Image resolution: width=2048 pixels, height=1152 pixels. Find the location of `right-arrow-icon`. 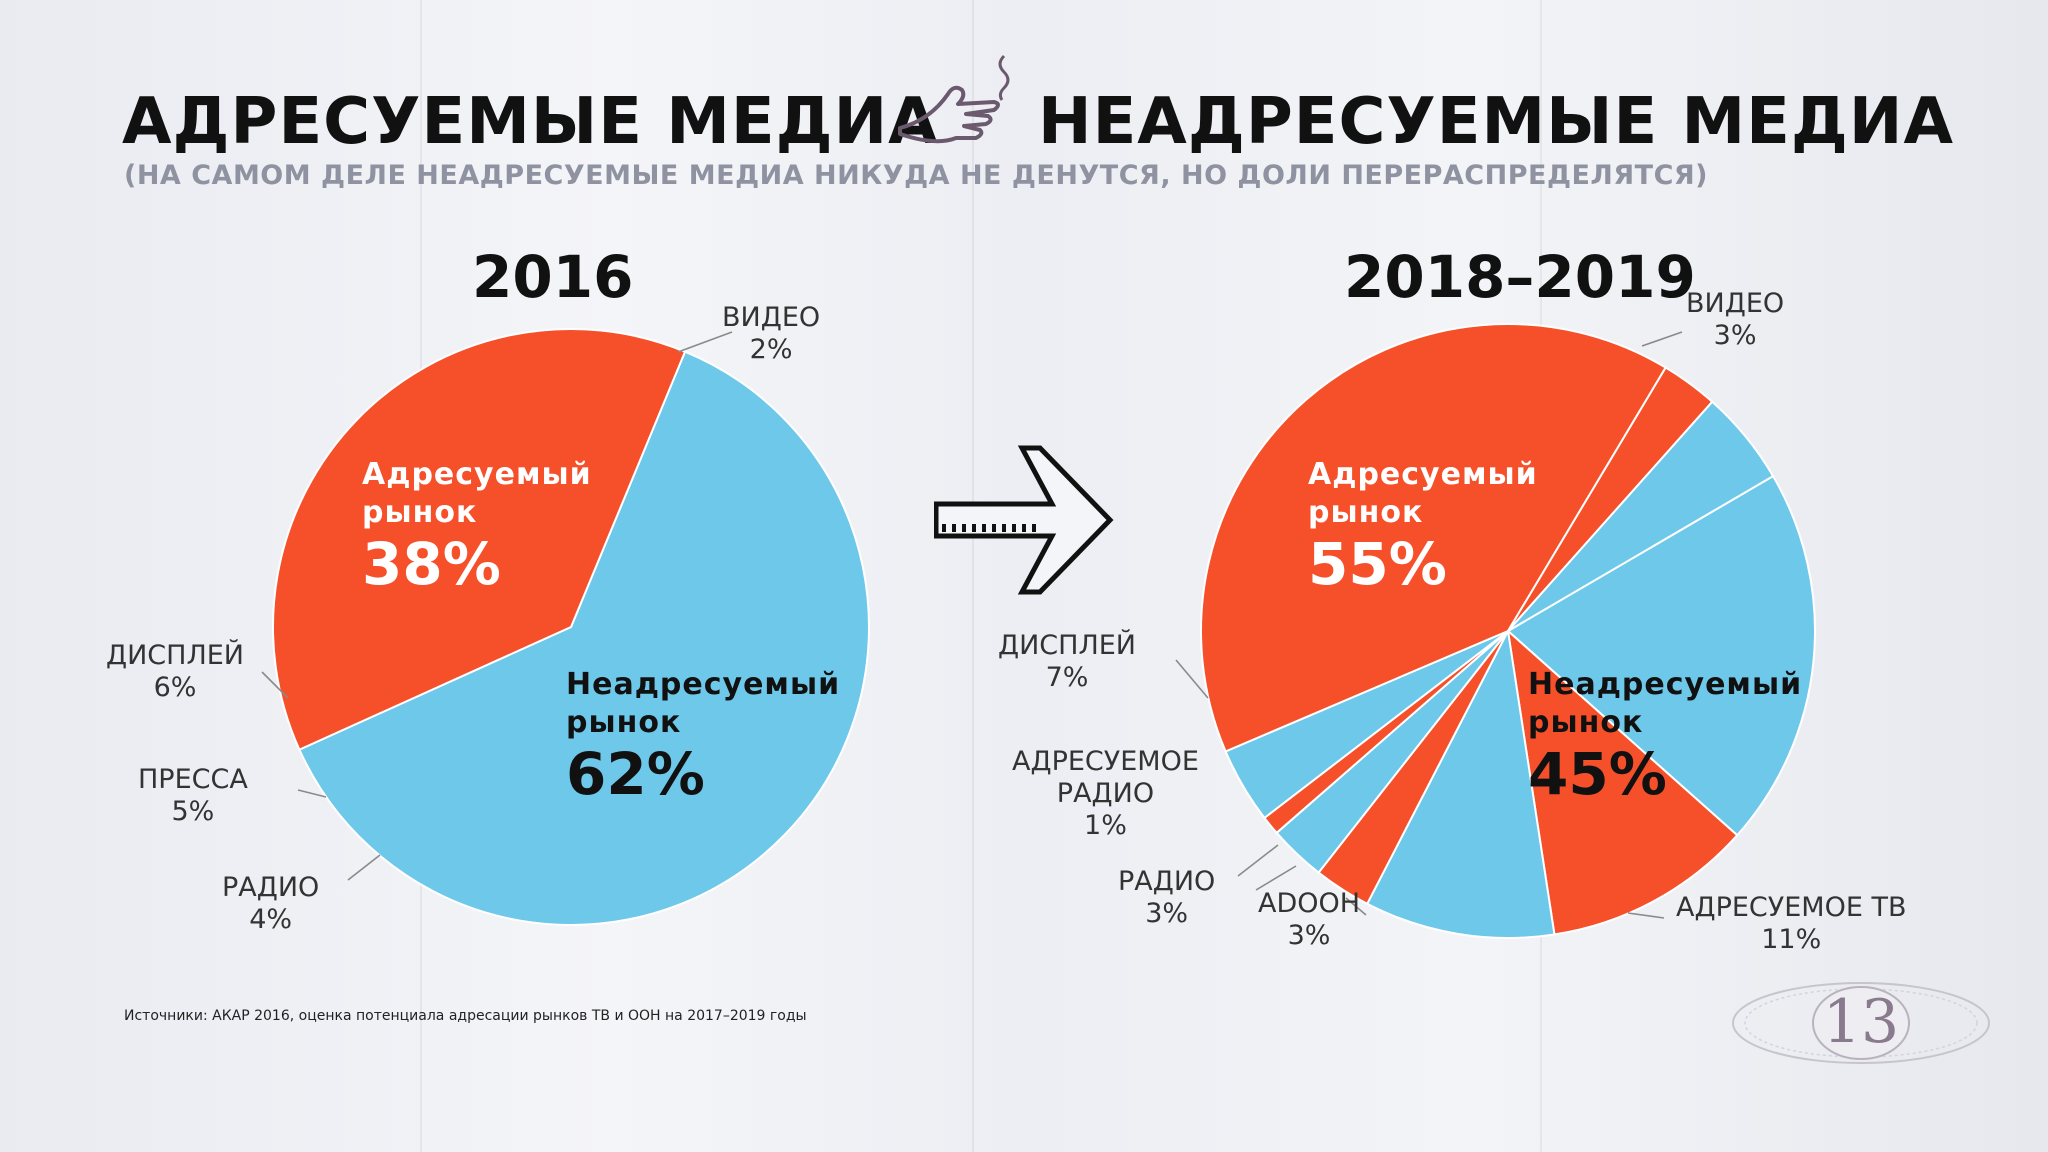

right-arrow-icon is located at coordinates (1023, 520).